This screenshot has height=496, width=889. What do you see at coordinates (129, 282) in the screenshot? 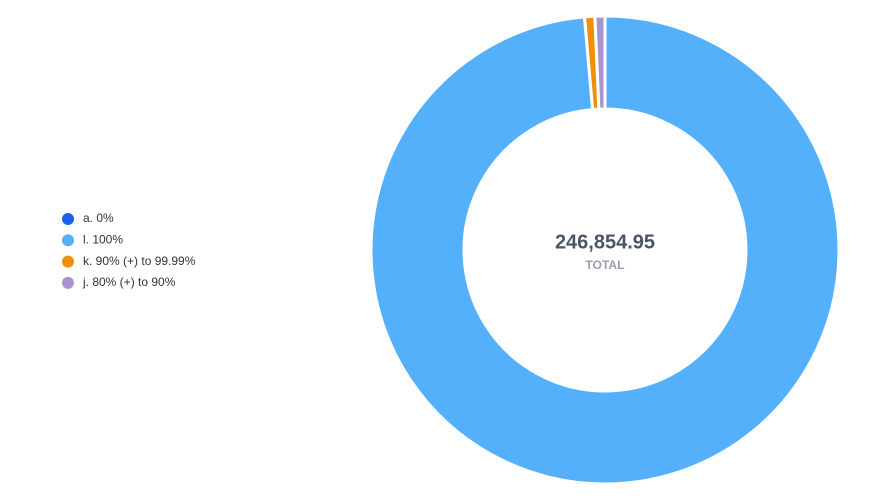
I see `legend-label: j. 80% (+) to 90%` at bounding box center [129, 282].